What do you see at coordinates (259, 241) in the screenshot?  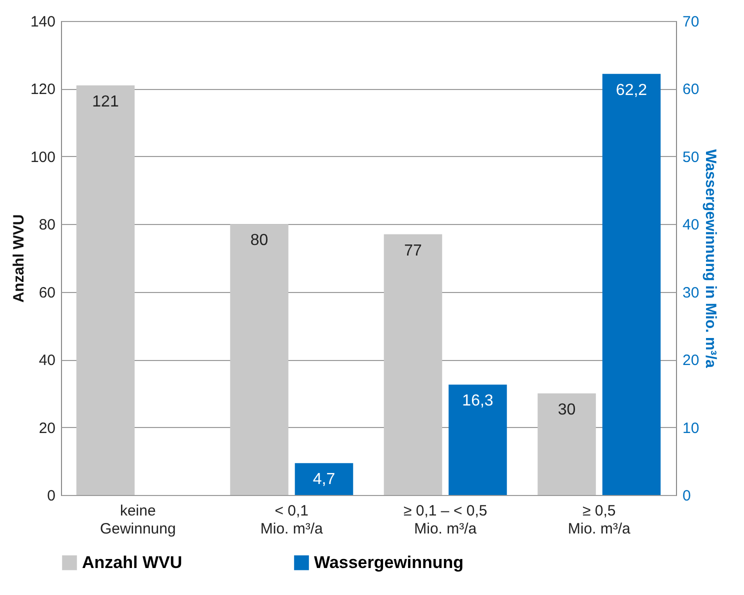 I see `data-label: 80` at bounding box center [259, 241].